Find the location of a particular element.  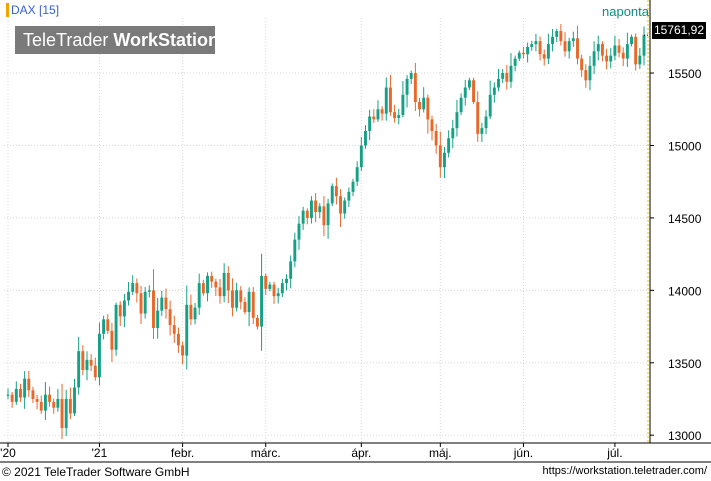

x-tick-label: máj. is located at coordinates (440, 453).